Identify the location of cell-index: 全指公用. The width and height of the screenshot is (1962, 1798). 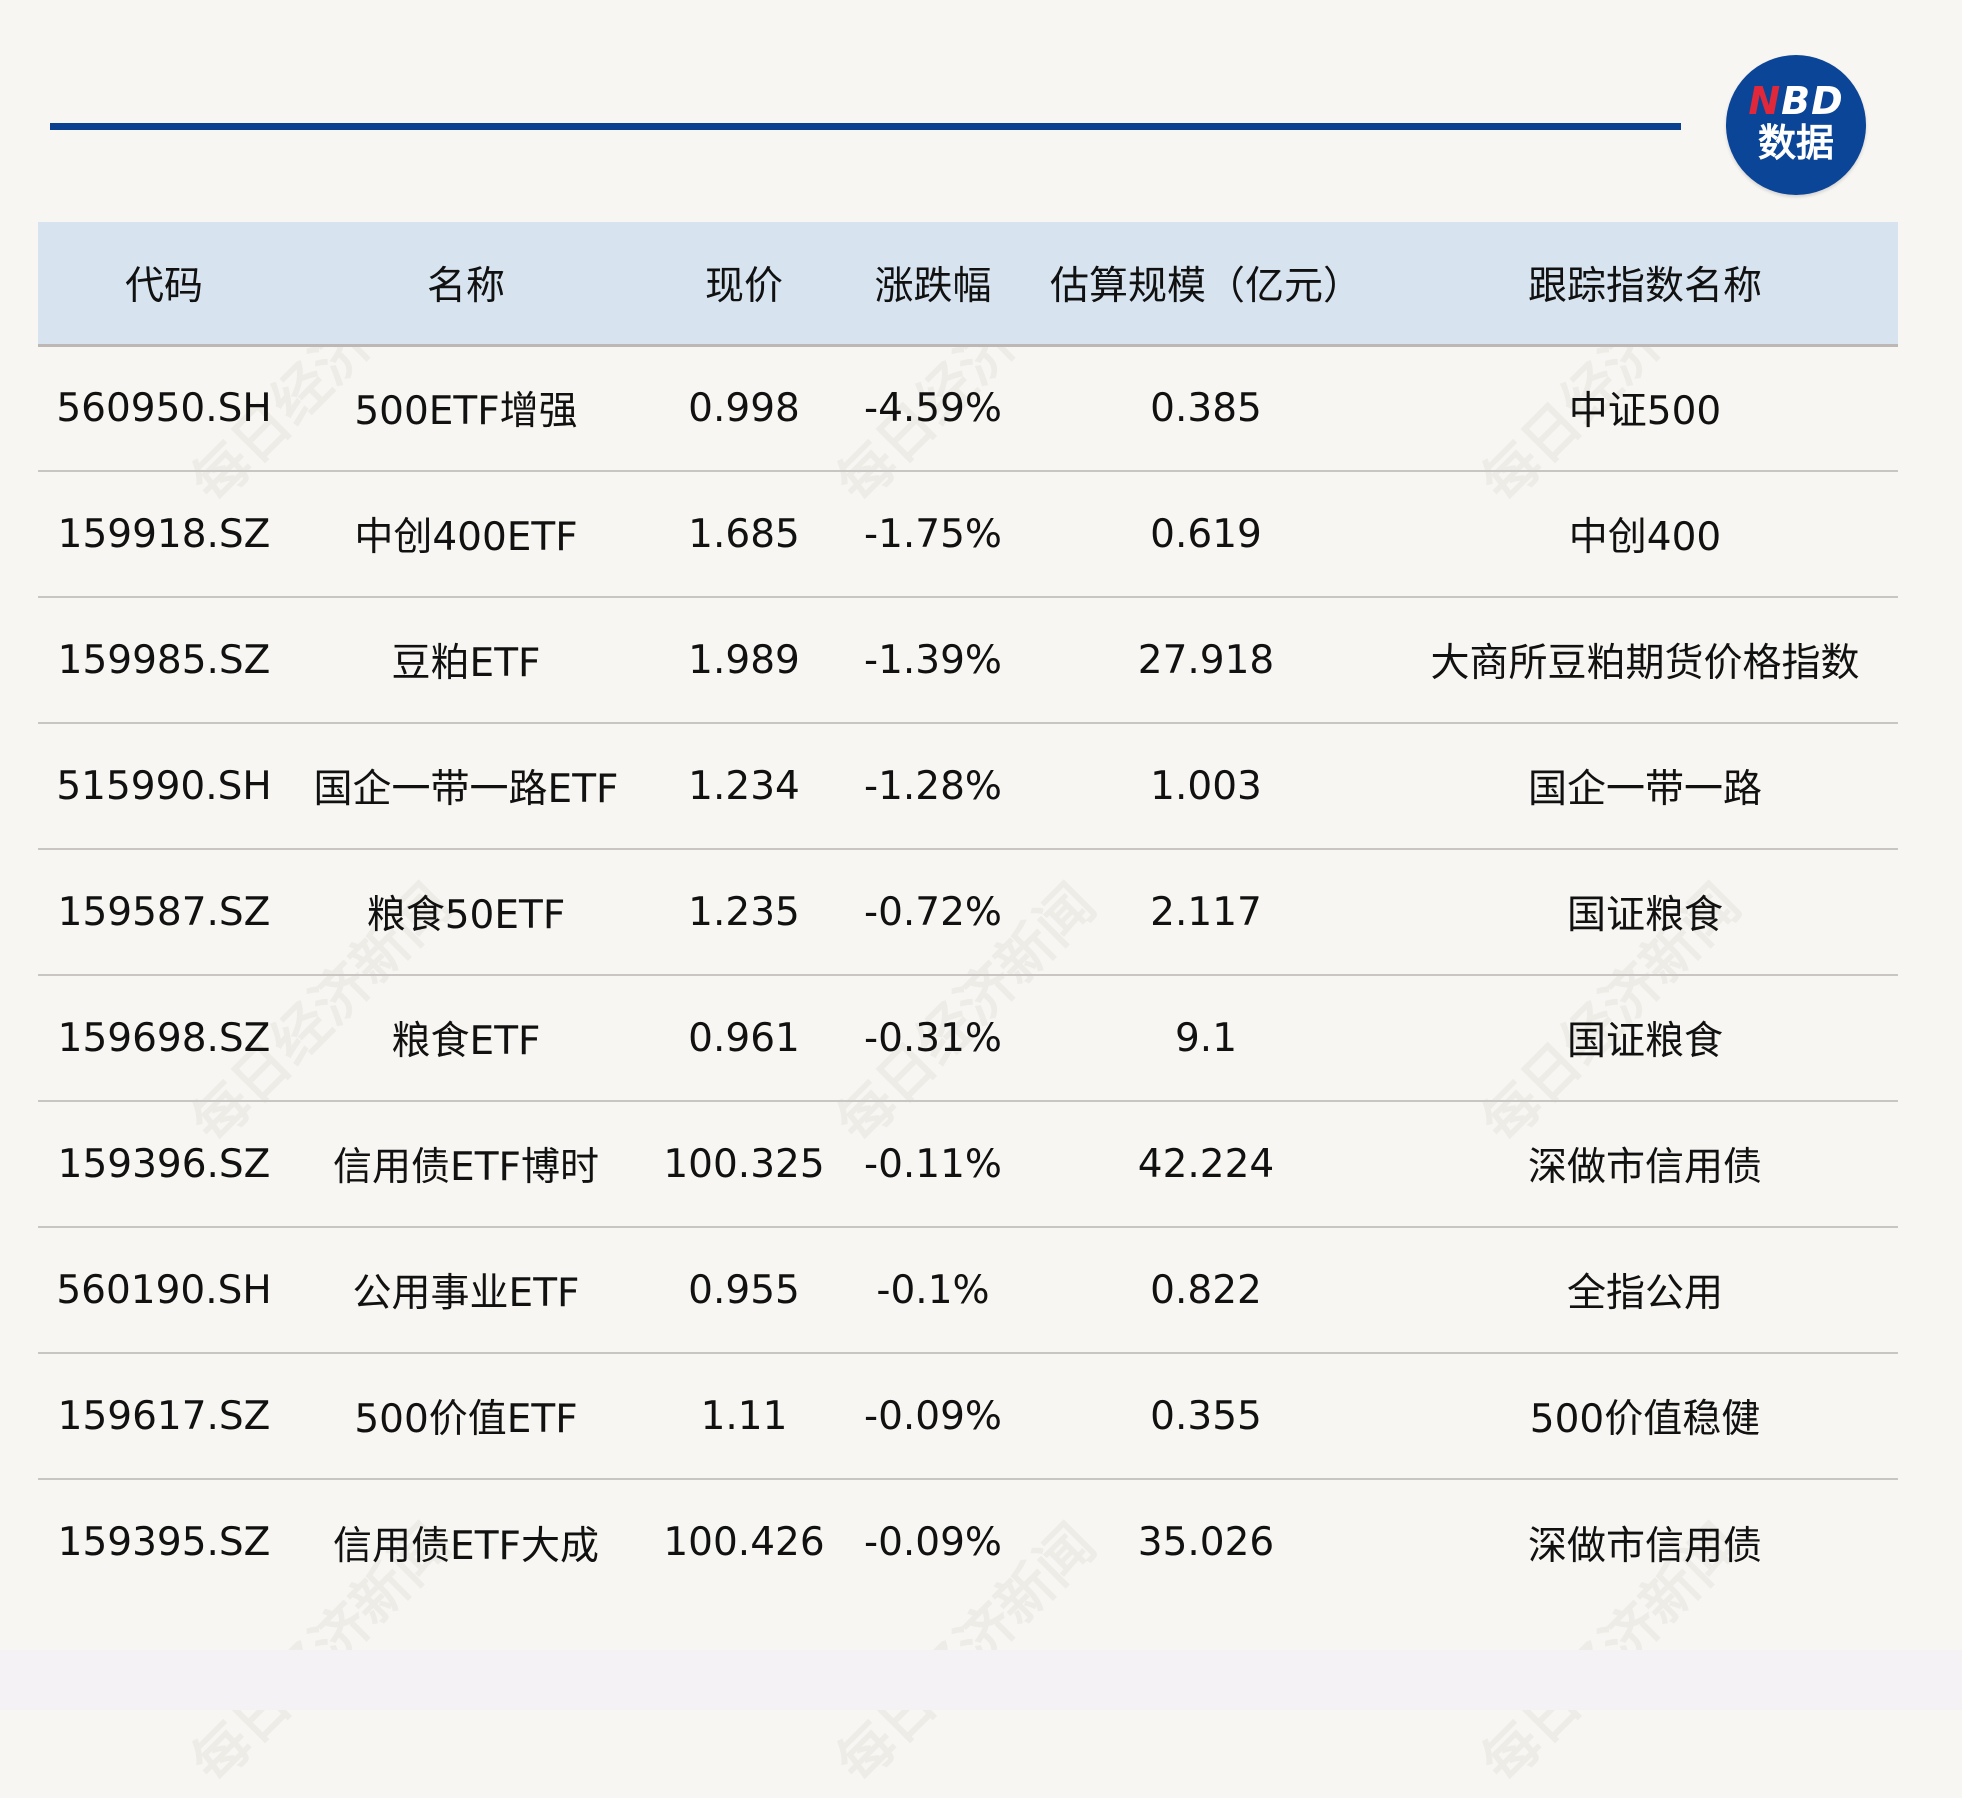
(1645, 1290).